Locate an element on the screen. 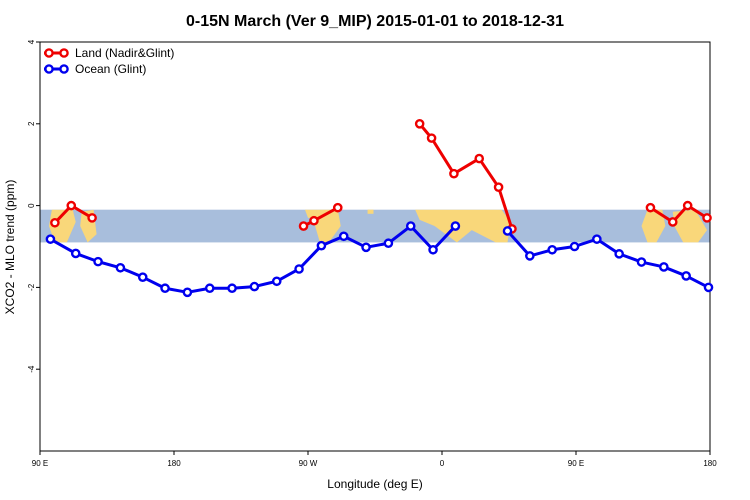 This screenshot has width=750, height=500. x-tick-label: 0 is located at coordinates (442, 463).